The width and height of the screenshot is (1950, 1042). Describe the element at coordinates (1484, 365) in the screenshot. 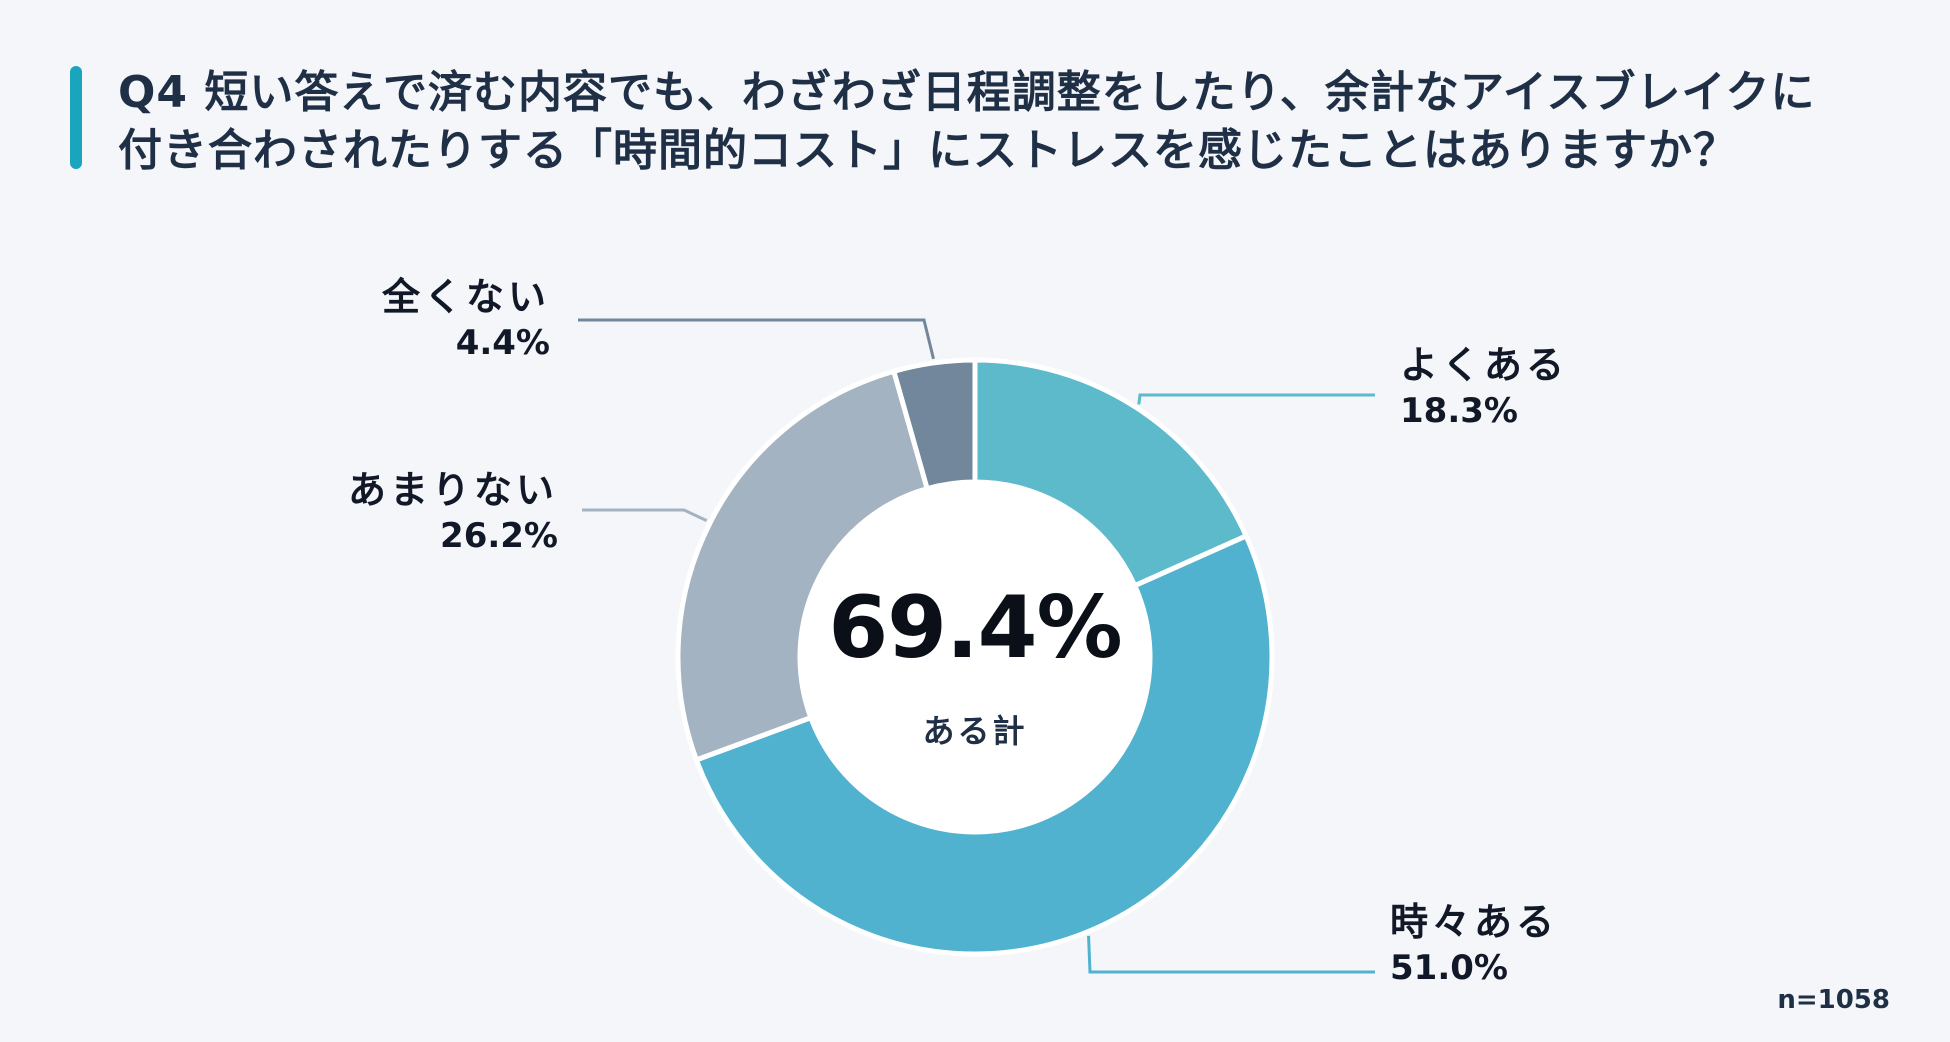

I see `category-label: よくある` at that location.